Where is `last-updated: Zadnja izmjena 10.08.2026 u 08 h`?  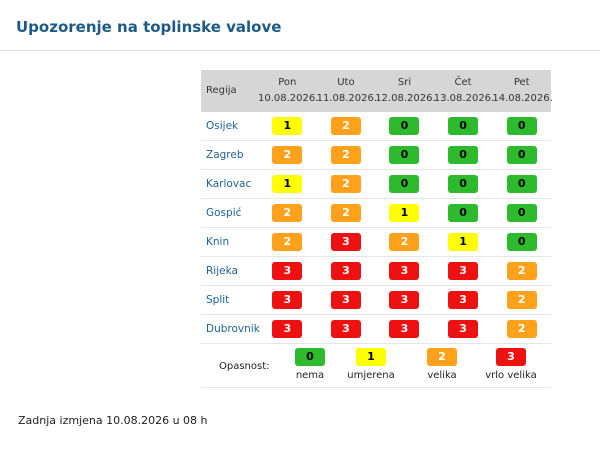
last-updated: Zadnja izmjena 10.08.2026 u 08 h is located at coordinates (113, 420).